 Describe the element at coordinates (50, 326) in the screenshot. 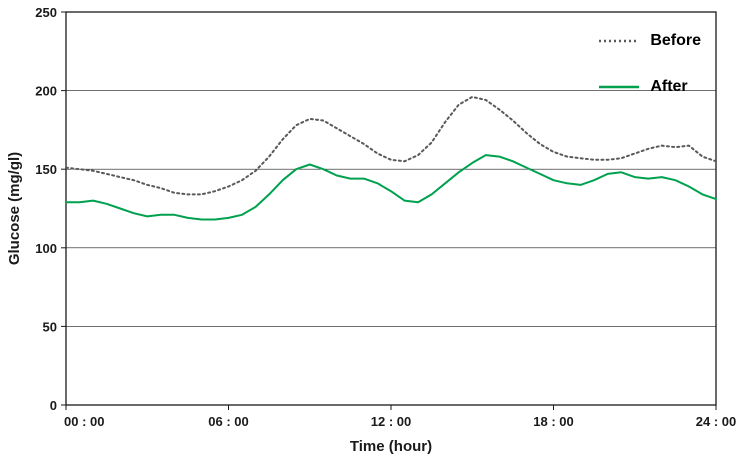

I see `svg-text: 50` at that location.